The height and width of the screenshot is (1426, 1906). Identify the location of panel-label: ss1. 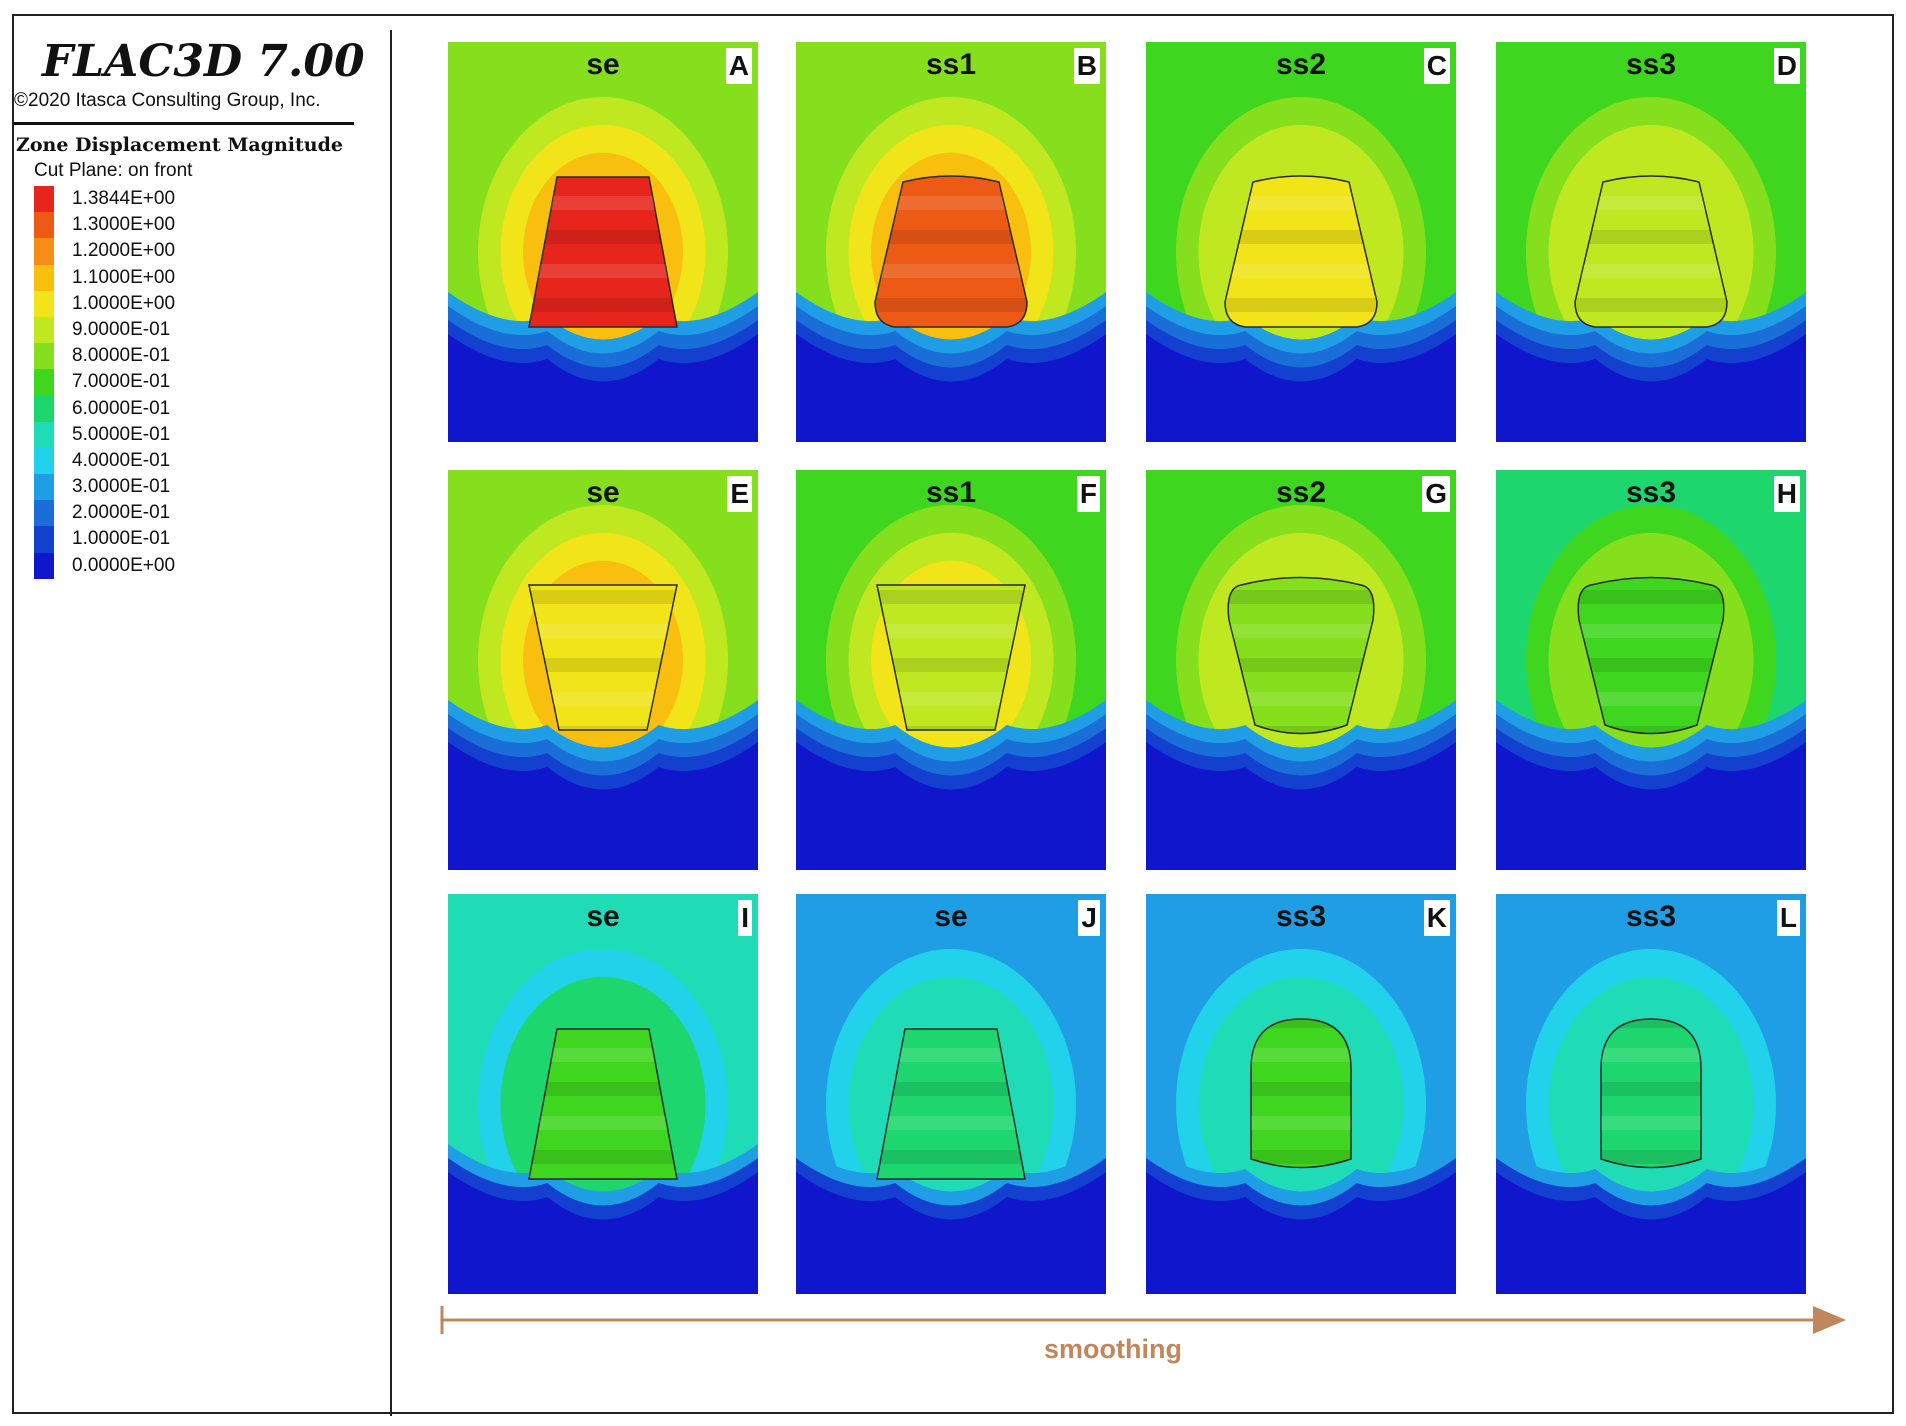
(951, 492).